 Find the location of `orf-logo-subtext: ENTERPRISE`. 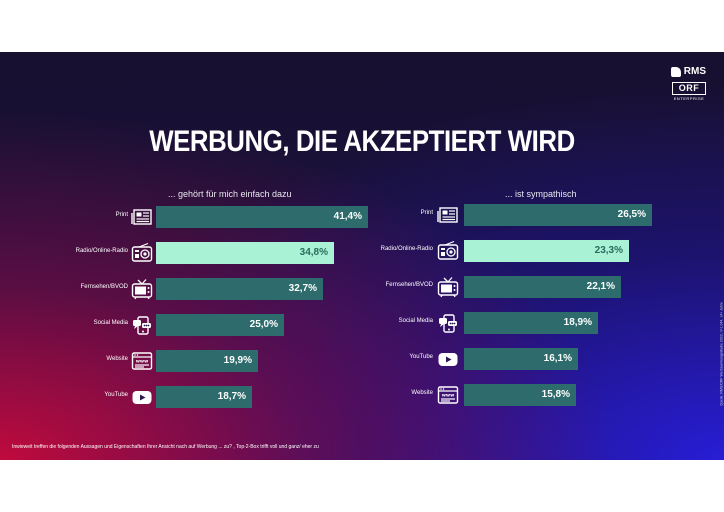

orf-logo-subtext: ENTERPRISE is located at coordinates (689, 98).